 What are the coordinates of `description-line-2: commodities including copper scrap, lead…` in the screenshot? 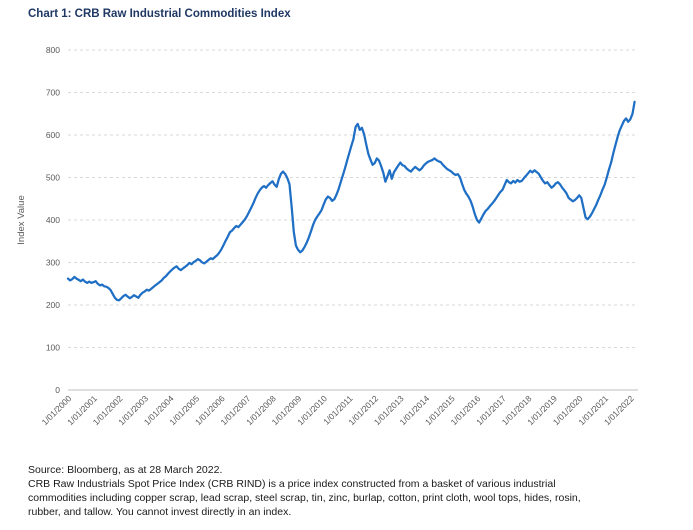 It's located at (304, 498).